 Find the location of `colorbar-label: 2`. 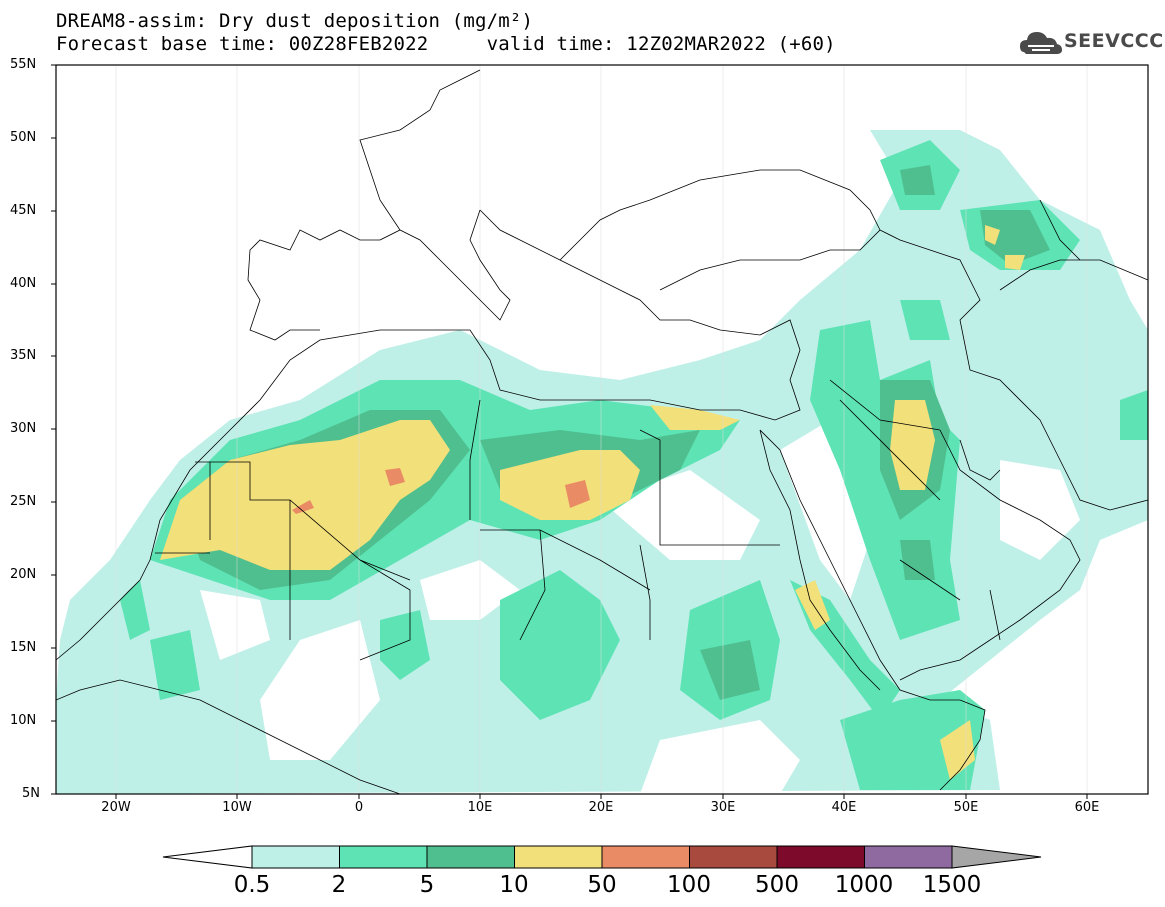

colorbar-label: 2 is located at coordinates (339, 885).